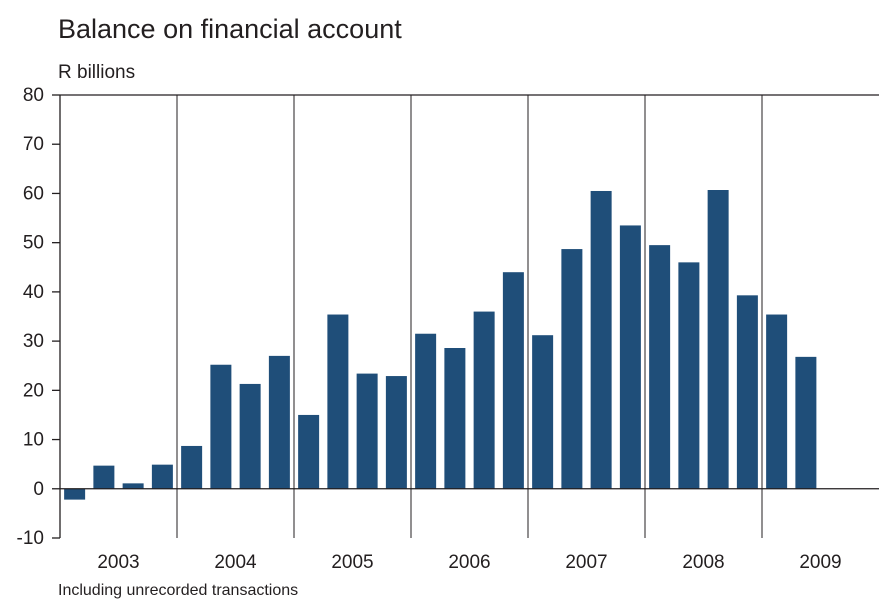 The image size is (879, 608). Describe the element at coordinates (230, 29) in the screenshot. I see `chart-title: Balance on financial account` at that location.